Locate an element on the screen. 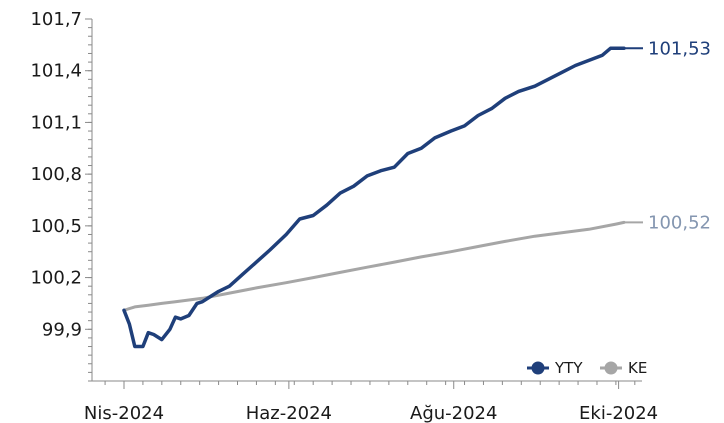 Image resolution: width=724 pixels, height=423 pixels. x-axis: Nis-2024 Haz-2024 Ağu-2024 Eki-2024 is located at coordinates (371, 401).